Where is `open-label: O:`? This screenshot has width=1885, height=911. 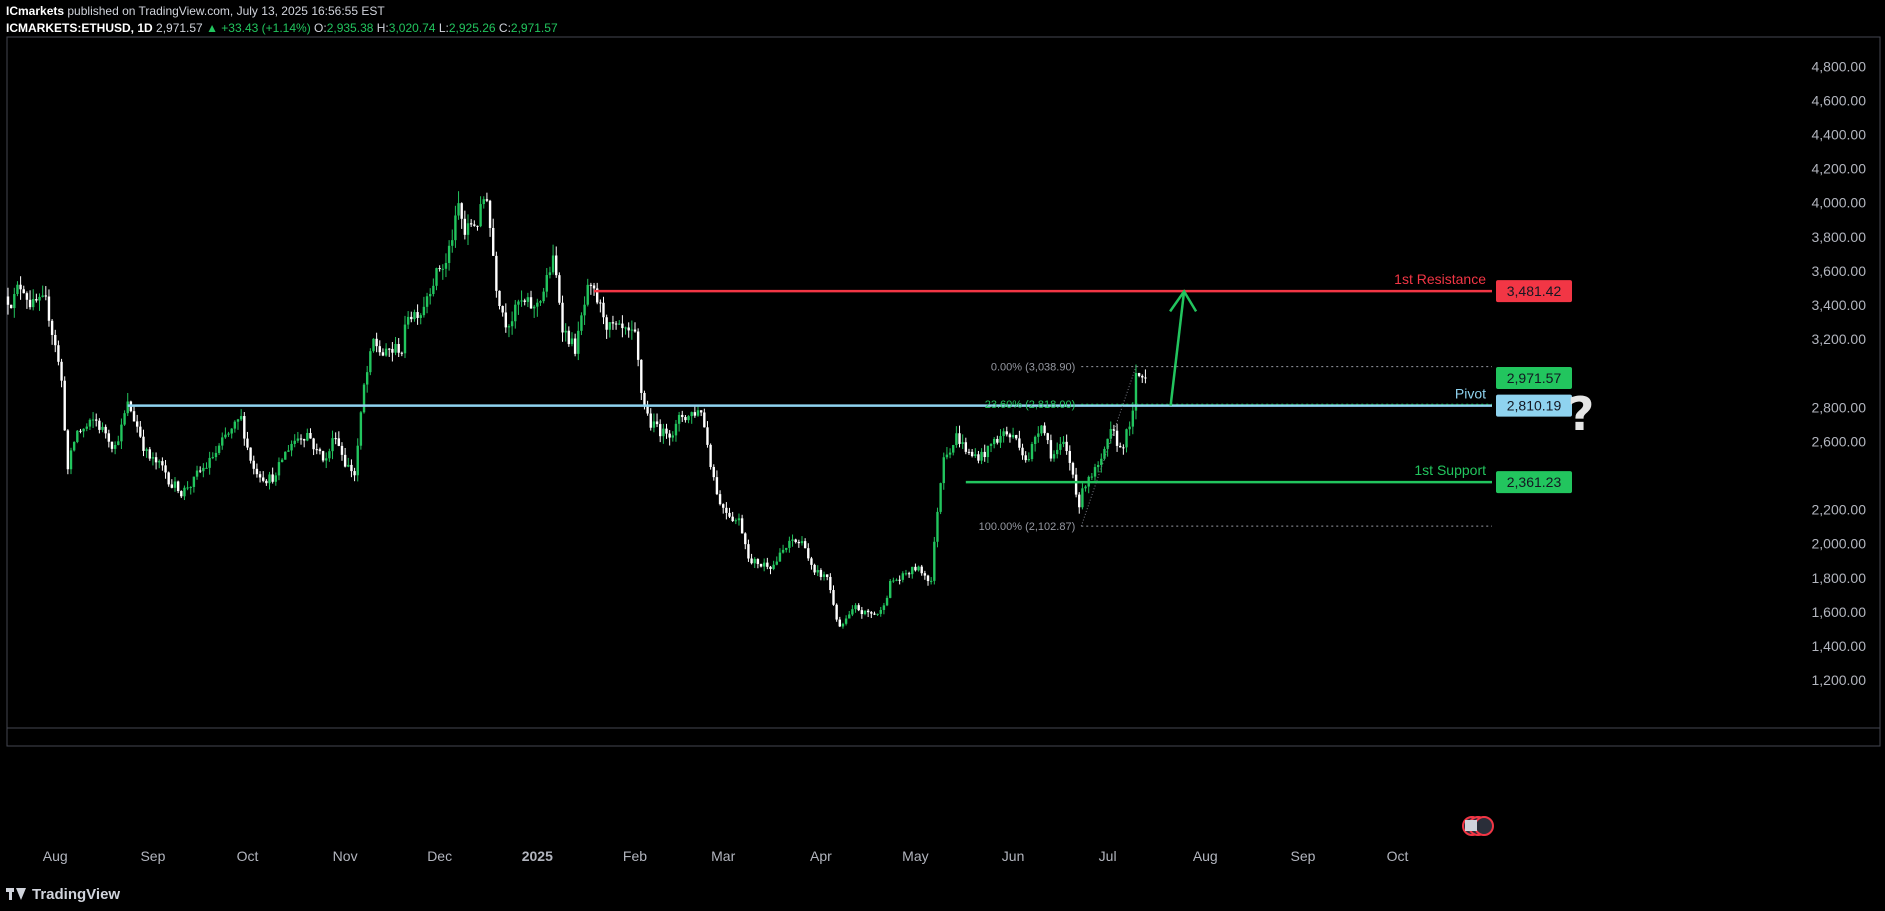 open-label: O: is located at coordinates (320, 28).